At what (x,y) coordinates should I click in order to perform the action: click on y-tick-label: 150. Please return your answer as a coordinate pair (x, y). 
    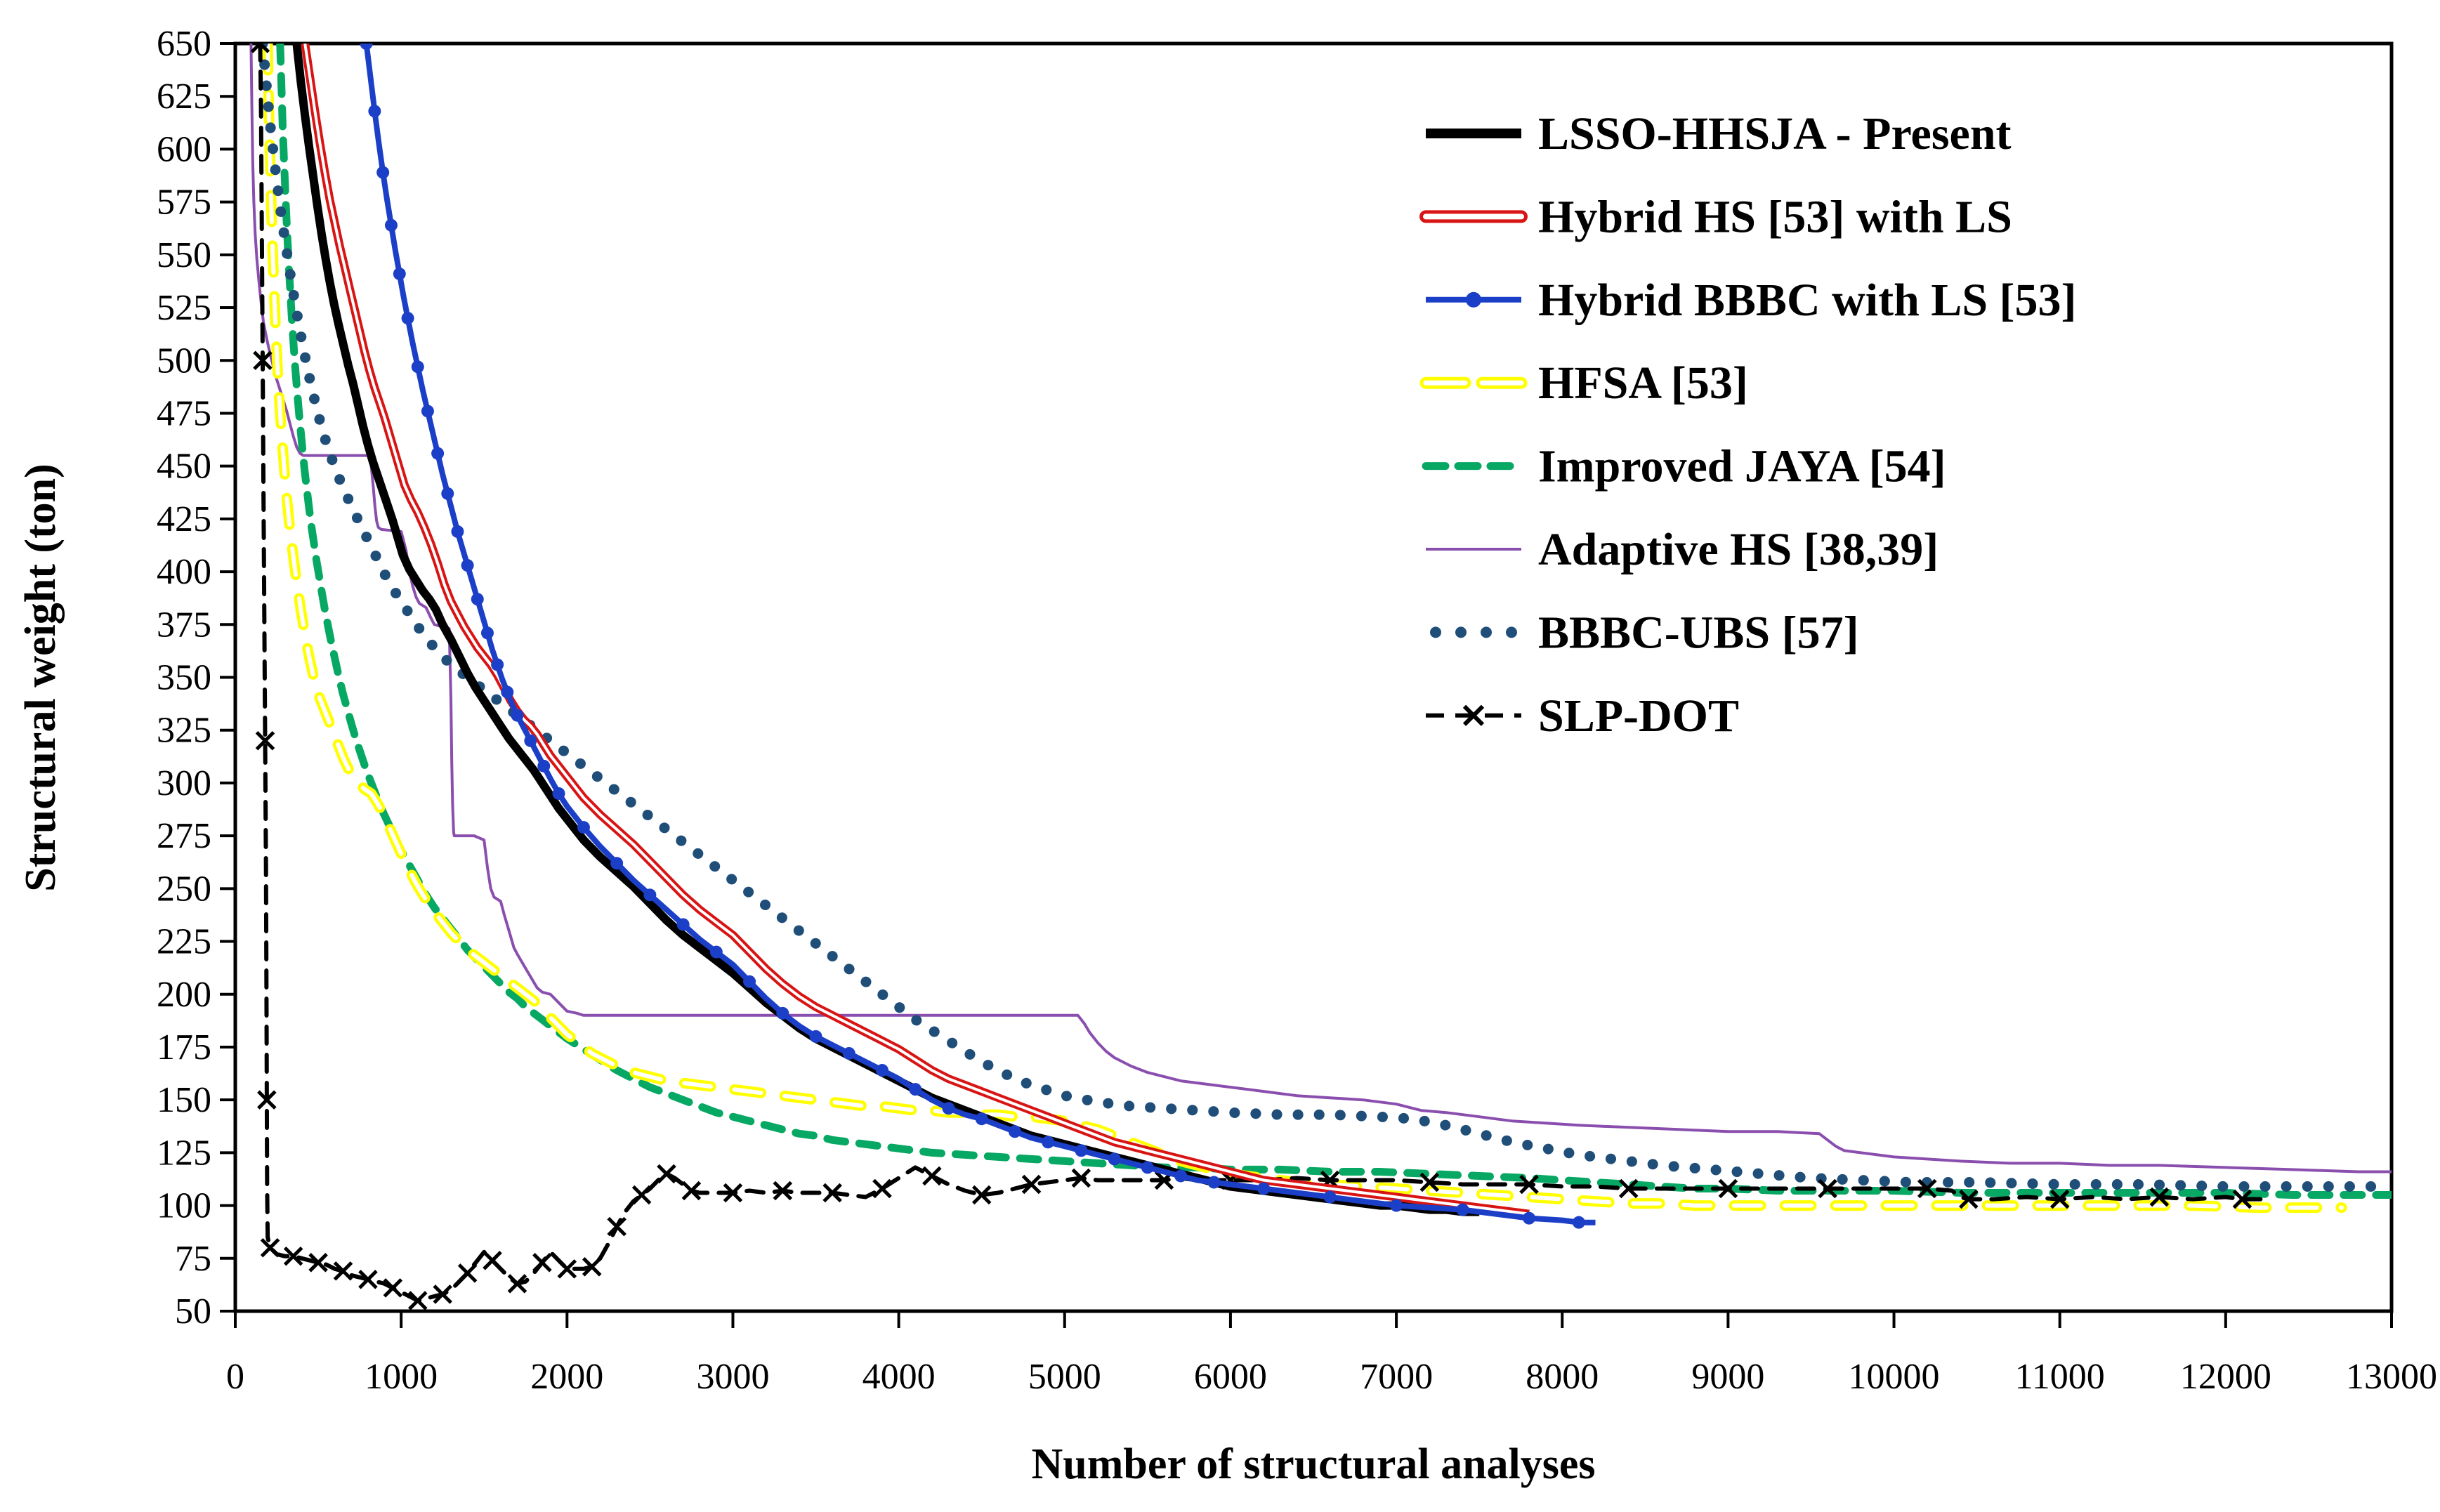
    Looking at the image, I should click on (184, 1100).